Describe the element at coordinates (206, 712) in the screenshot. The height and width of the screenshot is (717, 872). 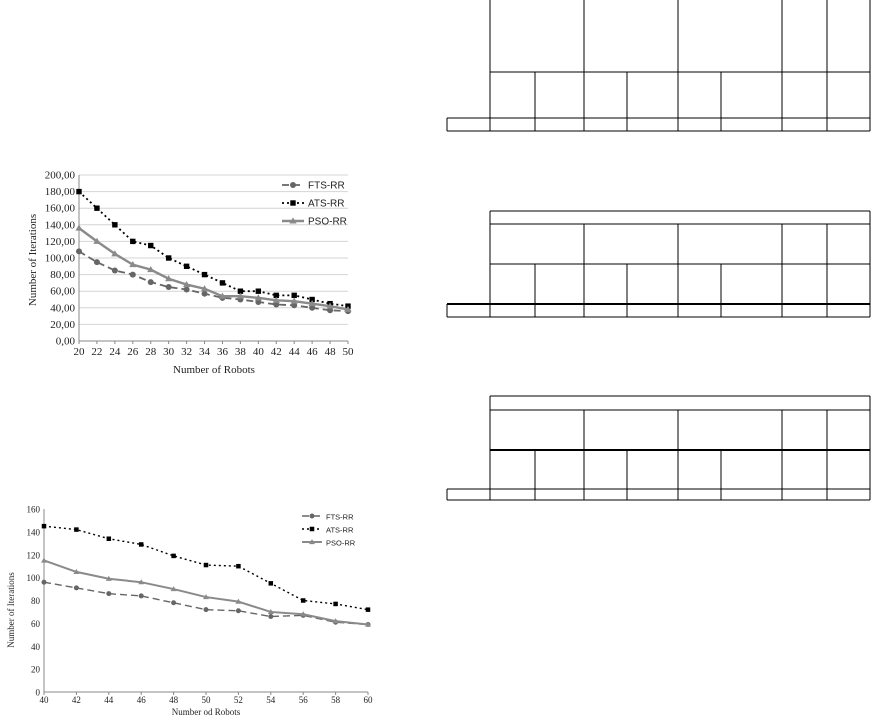
I see `chart2-x-axis-label: Number od Robots` at that location.